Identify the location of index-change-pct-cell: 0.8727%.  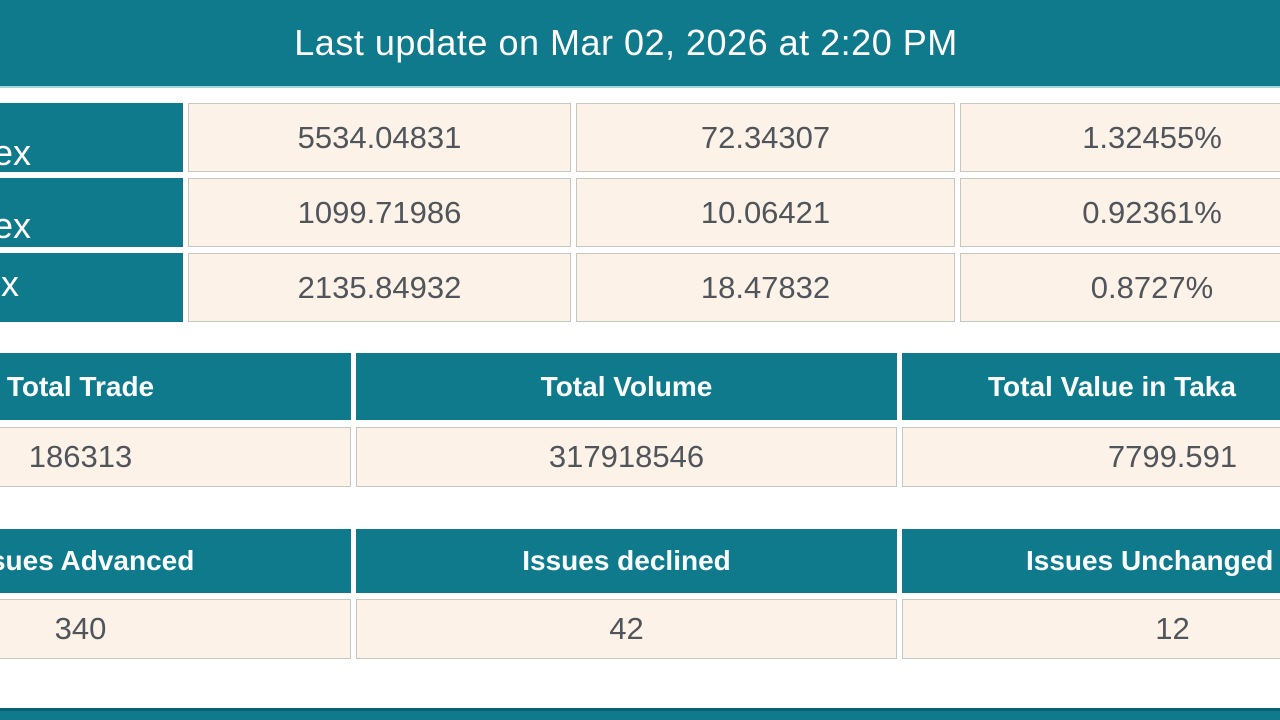
(1120, 287).